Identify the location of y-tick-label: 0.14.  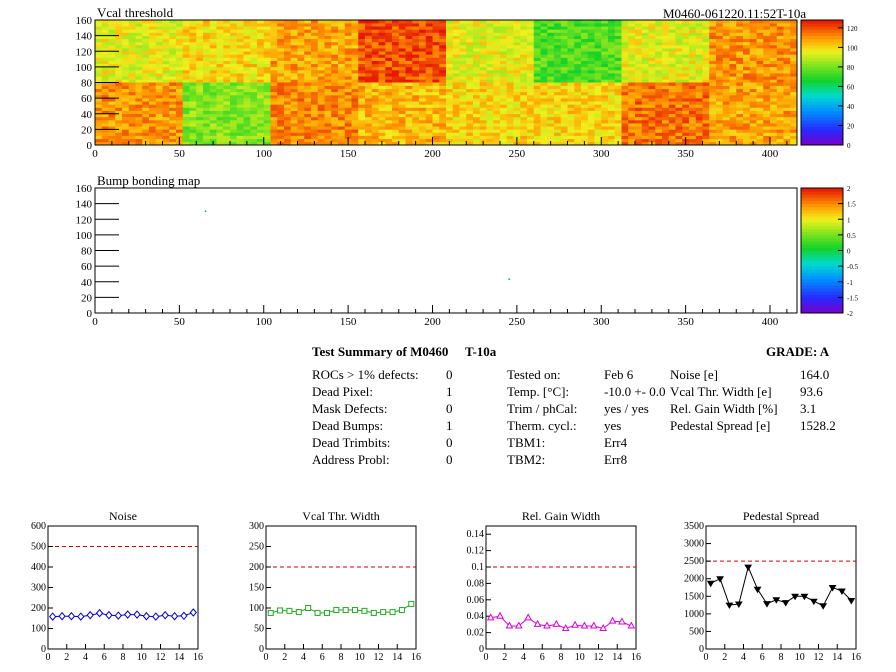
(476, 534).